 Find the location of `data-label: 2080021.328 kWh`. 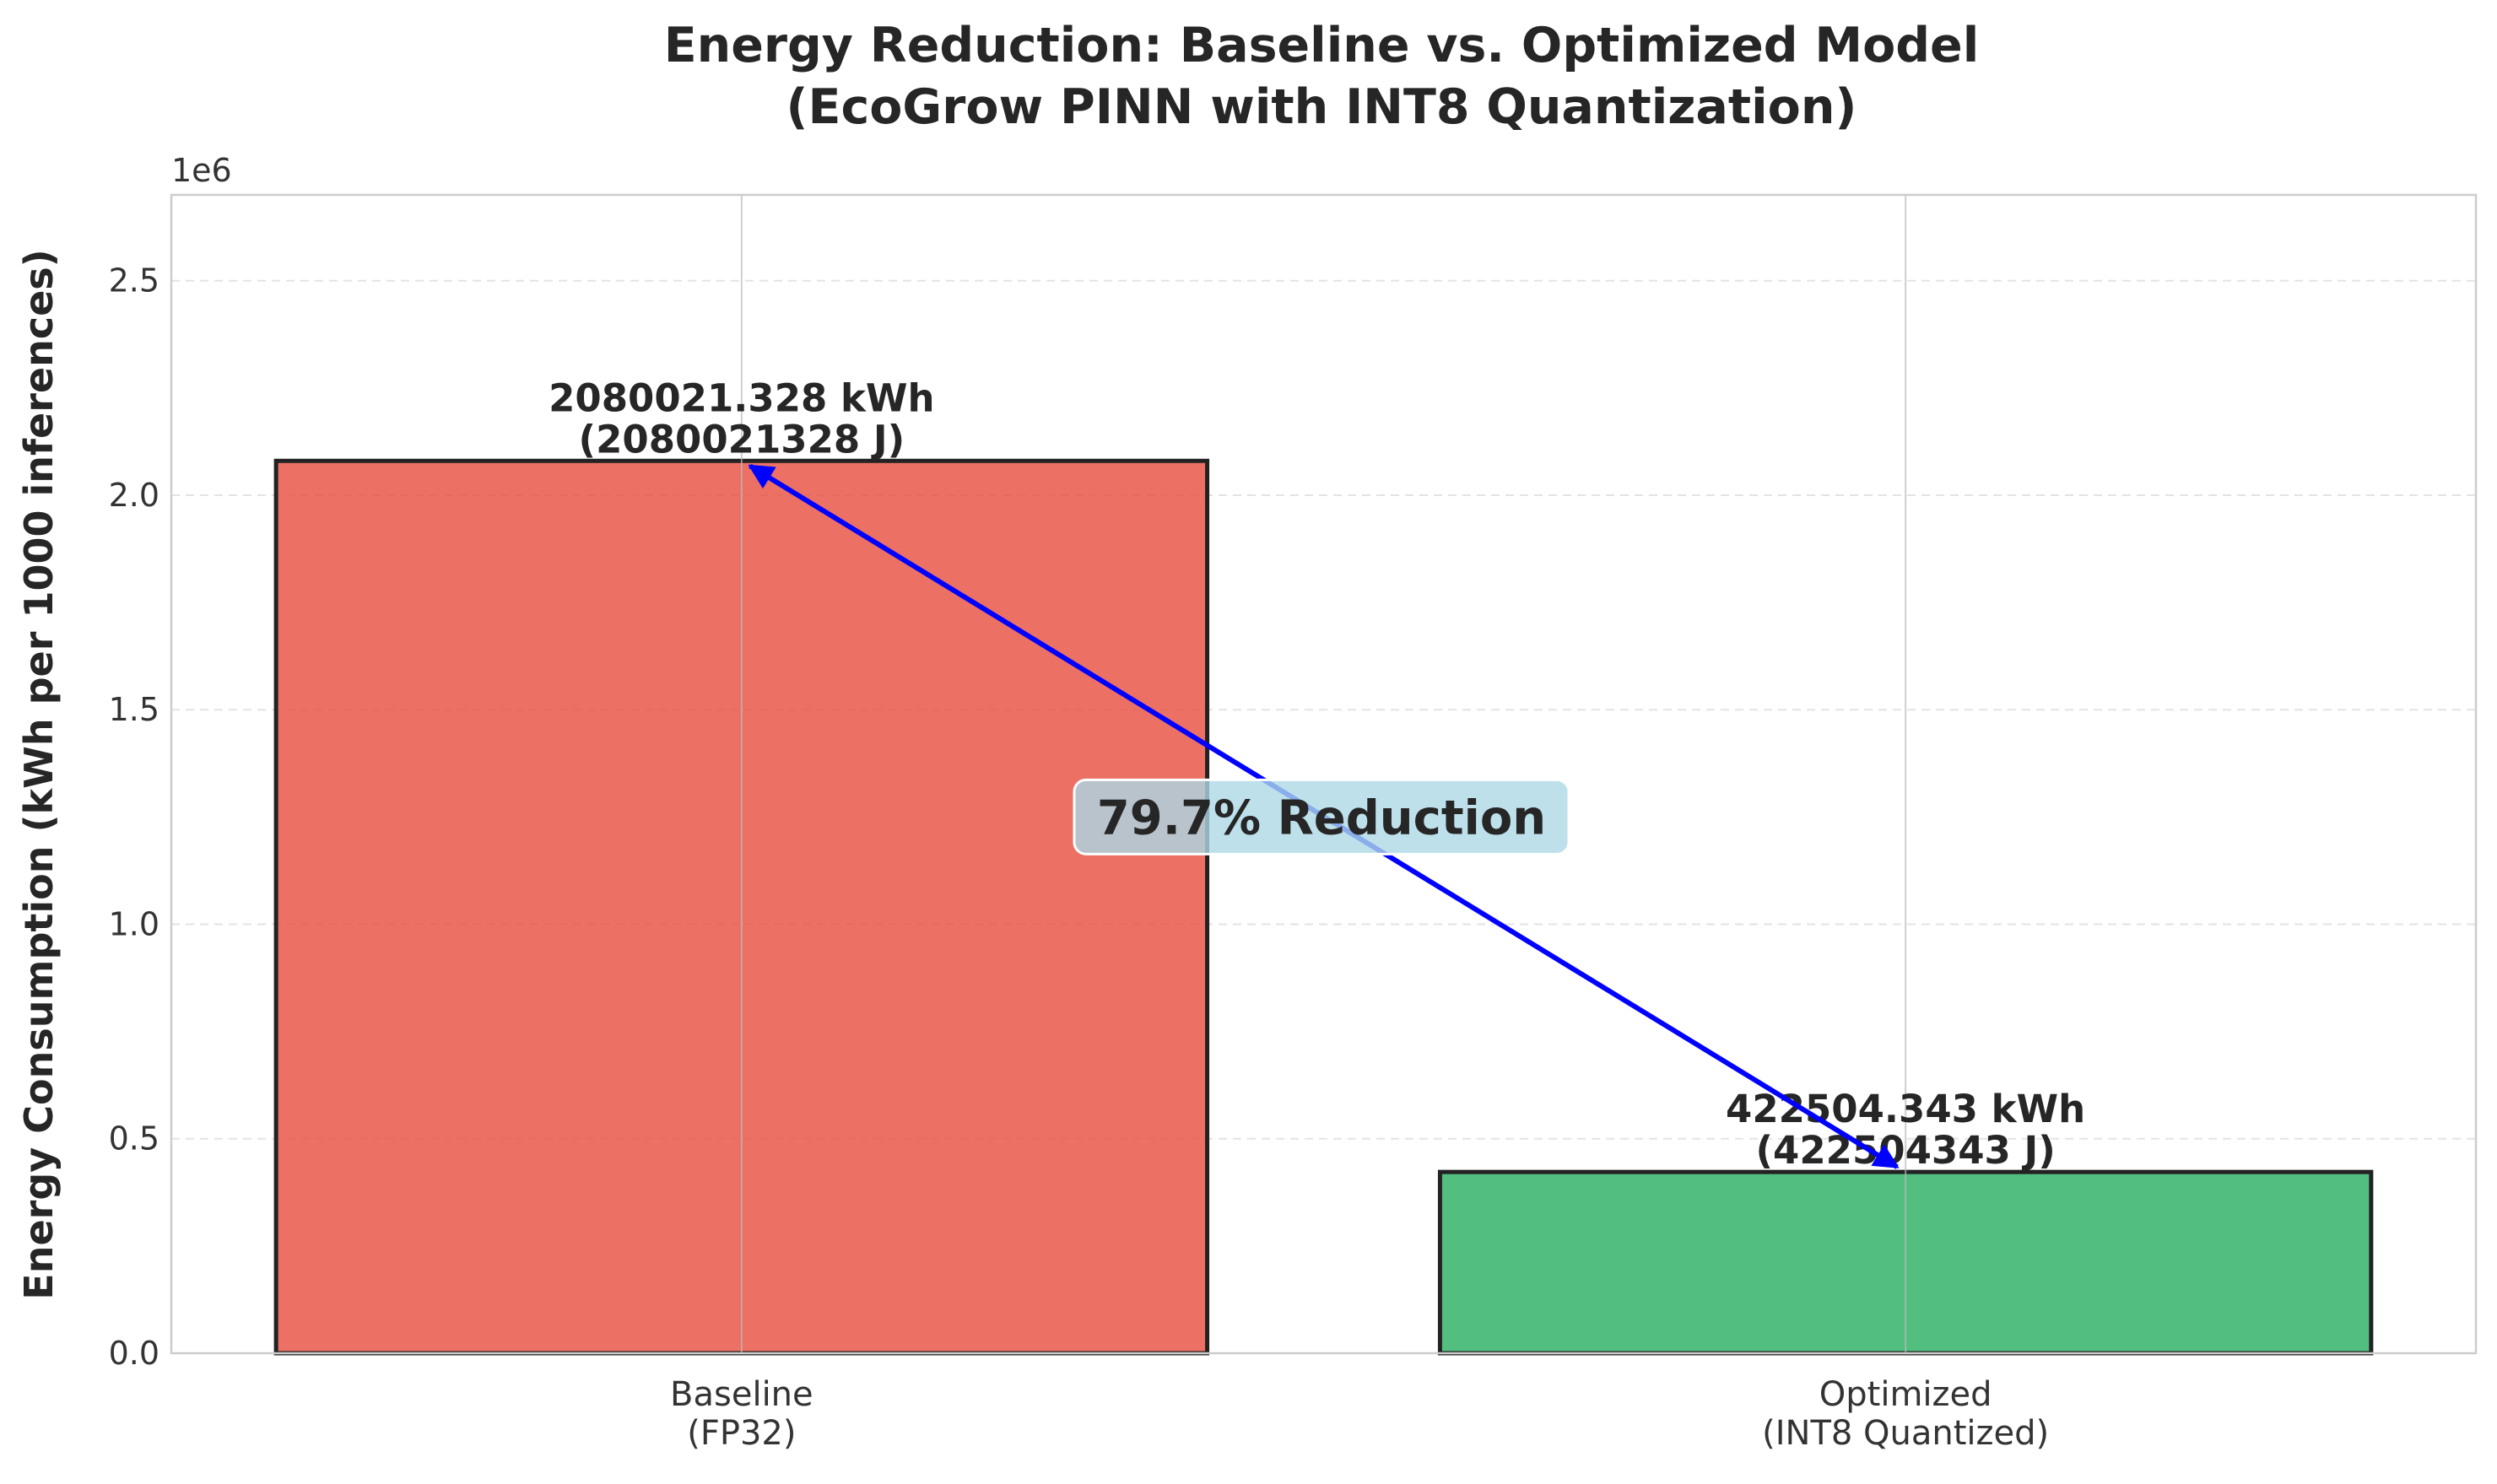

data-label: 2080021.328 kWh is located at coordinates (742, 397).